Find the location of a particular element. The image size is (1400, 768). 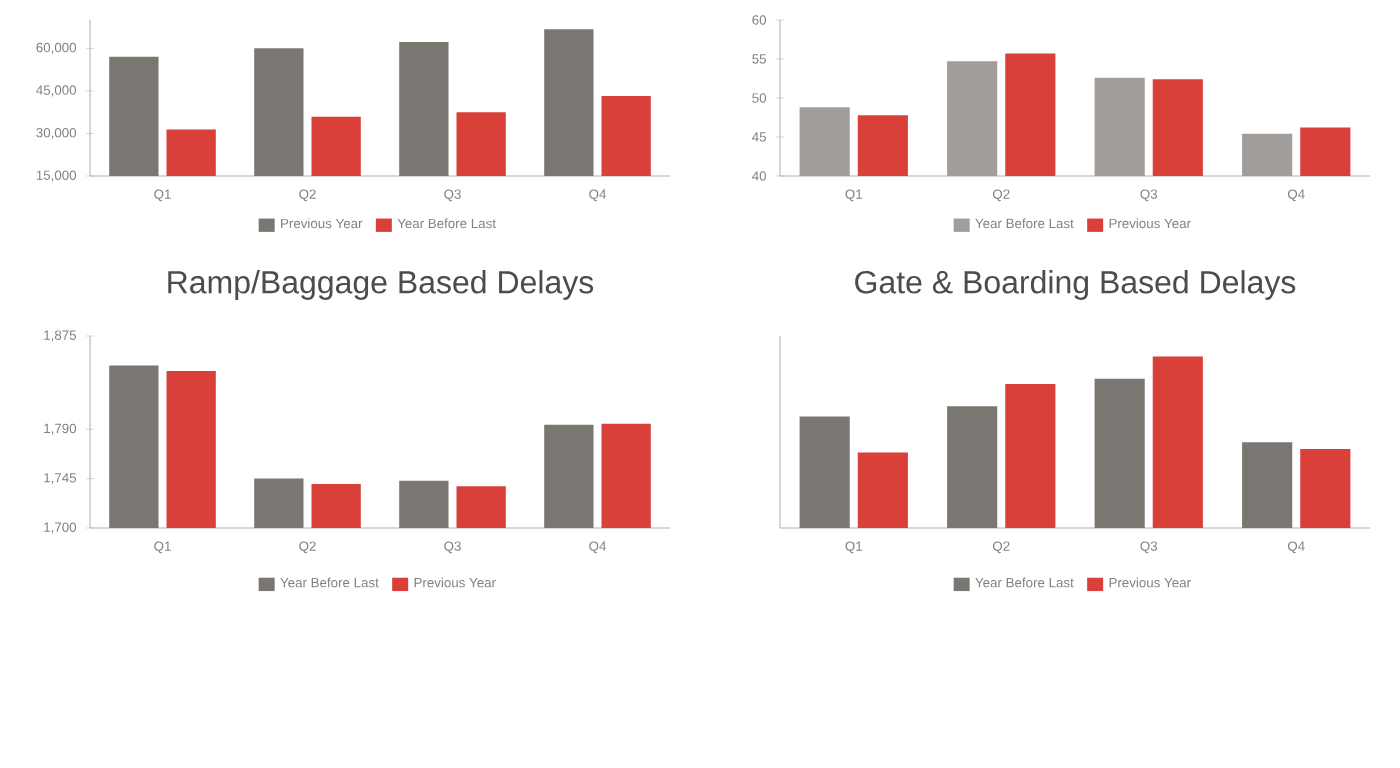

chart-title: Gate & Boarding Based Delays is located at coordinates (1075, 285).